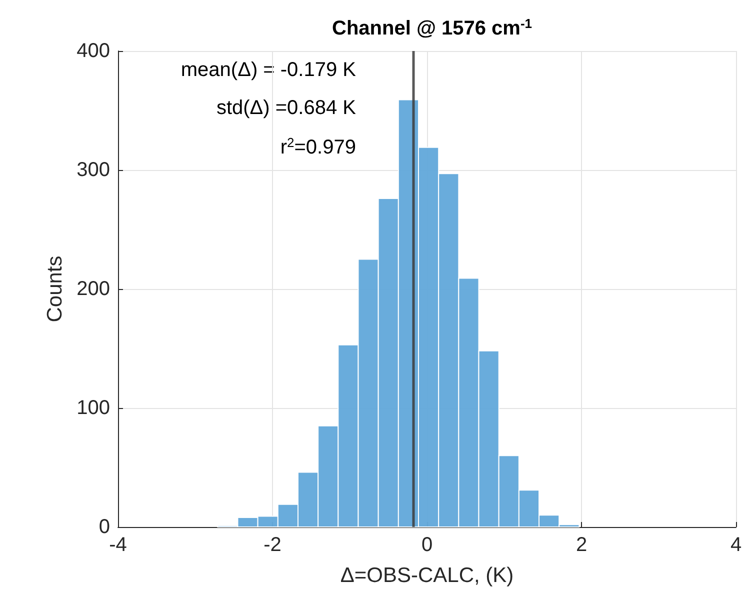 The width and height of the screenshot is (748, 611). Describe the element at coordinates (118, 545) in the screenshot. I see `x-tick-label: -4` at that location.